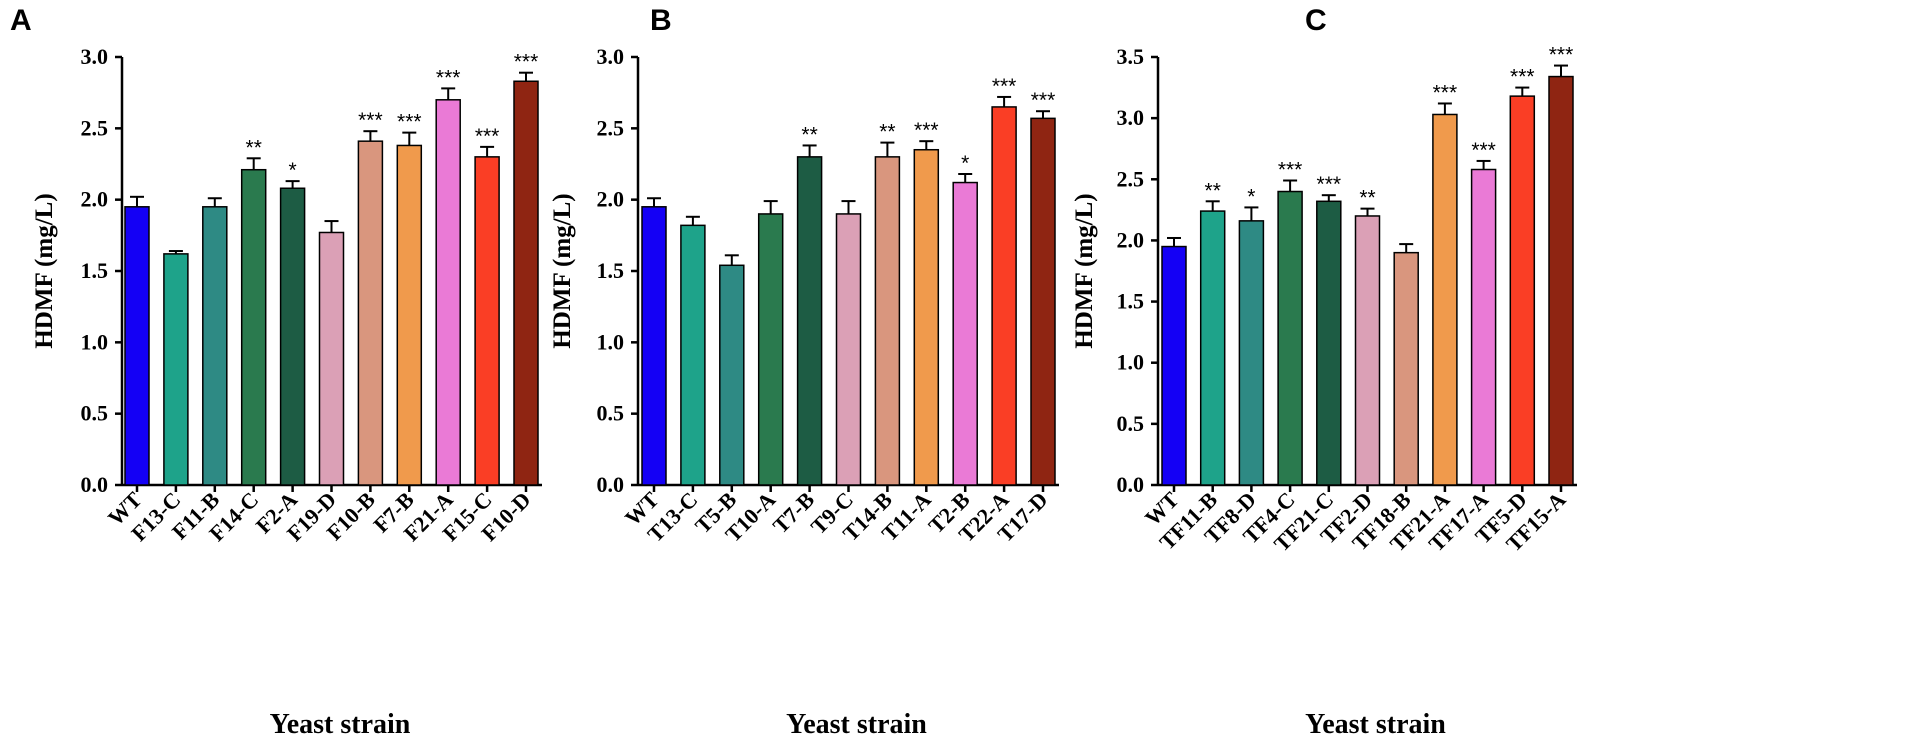 The image size is (1910, 748). Describe the element at coordinates (693, 355) in the screenshot. I see `bar-t13-c` at that location.